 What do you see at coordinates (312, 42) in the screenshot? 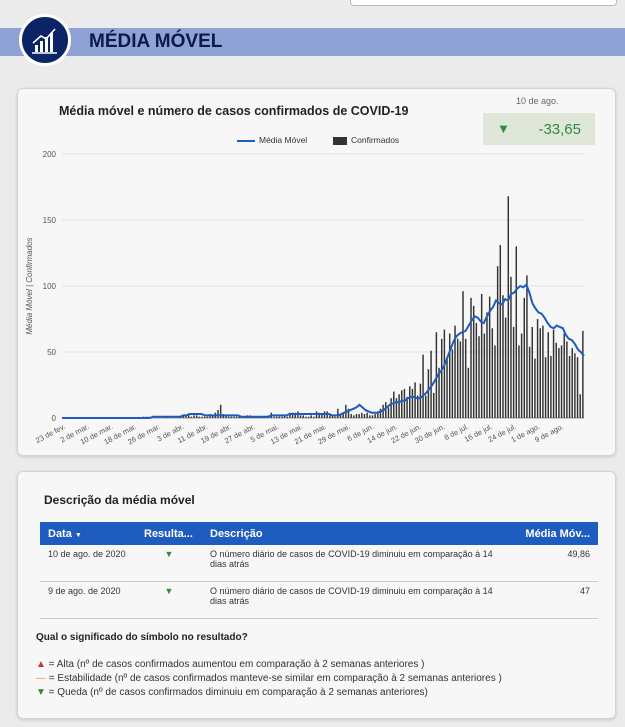
I see `section-banner` at bounding box center [312, 42].